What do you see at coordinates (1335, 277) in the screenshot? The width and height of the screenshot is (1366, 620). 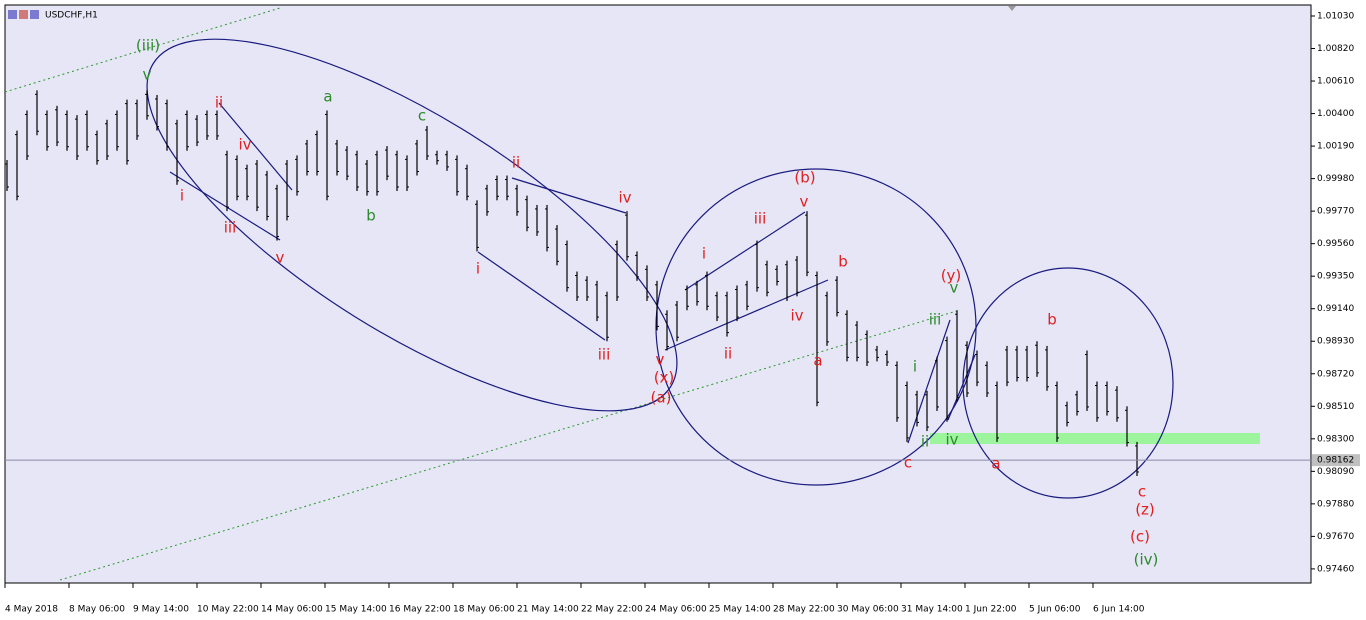 I see `y-tick-label: 0.99350` at bounding box center [1335, 277].